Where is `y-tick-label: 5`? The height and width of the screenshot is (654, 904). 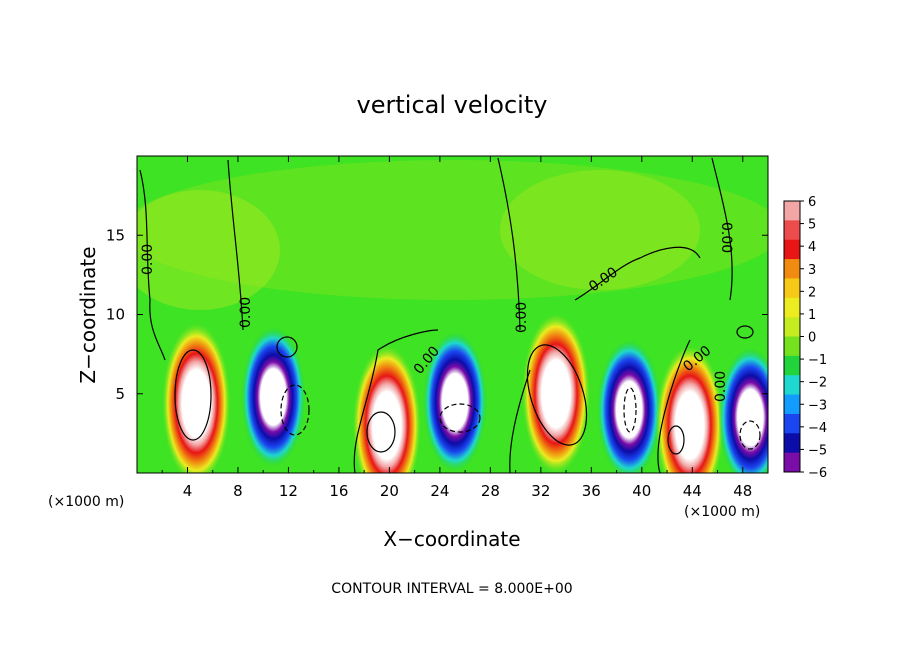
y-tick-label: 5 is located at coordinates (120, 394).